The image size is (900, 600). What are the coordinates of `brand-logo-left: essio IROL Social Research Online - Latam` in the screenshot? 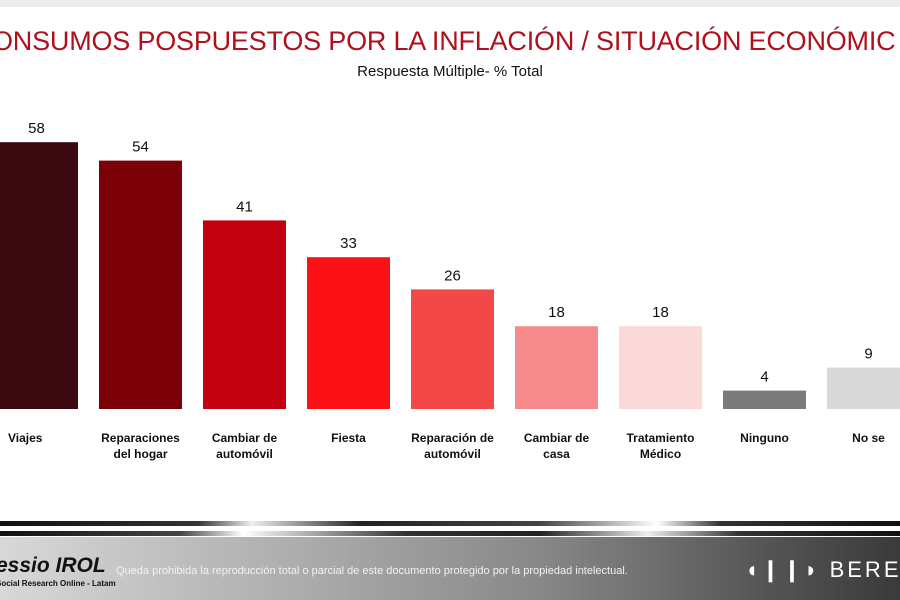 It's located at (58, 571).